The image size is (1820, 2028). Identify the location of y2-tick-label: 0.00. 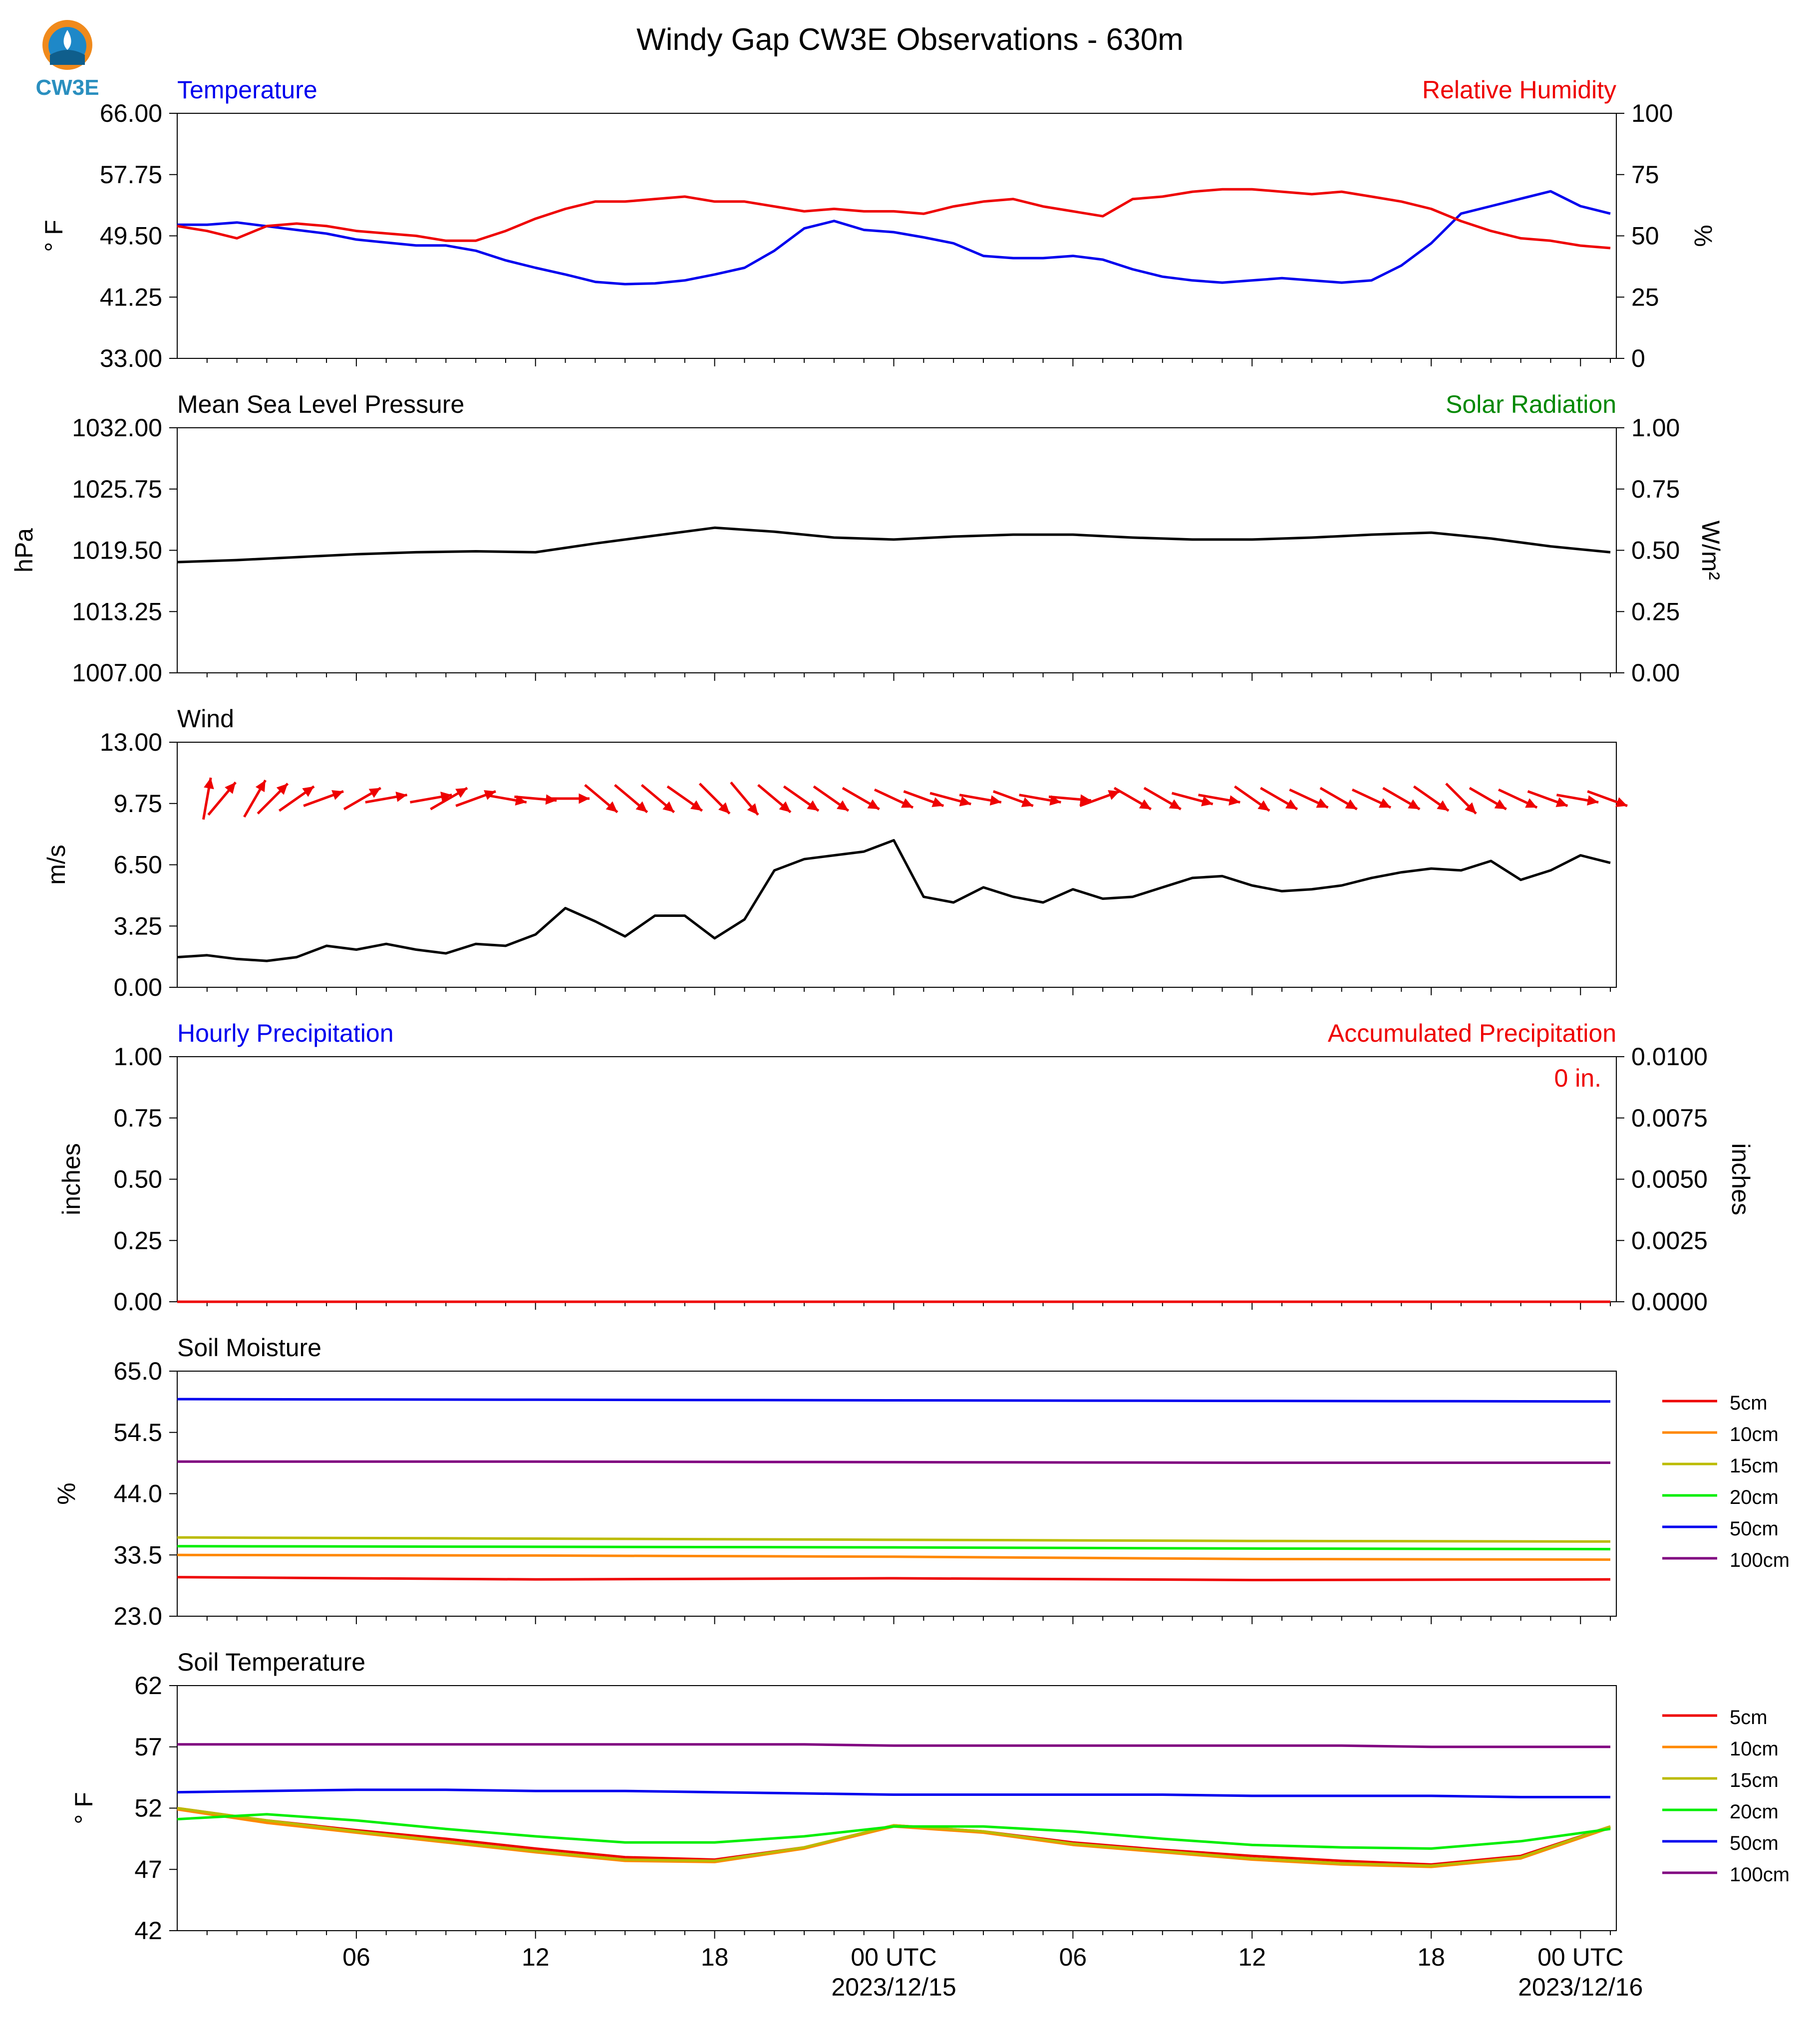
(1655, 673).